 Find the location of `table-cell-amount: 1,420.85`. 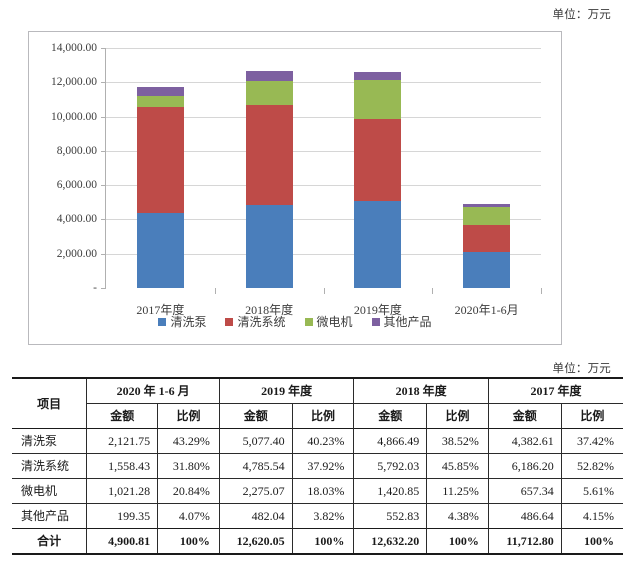

table-cell-amount: 1,420.85 is located at coordinates (390, 491).